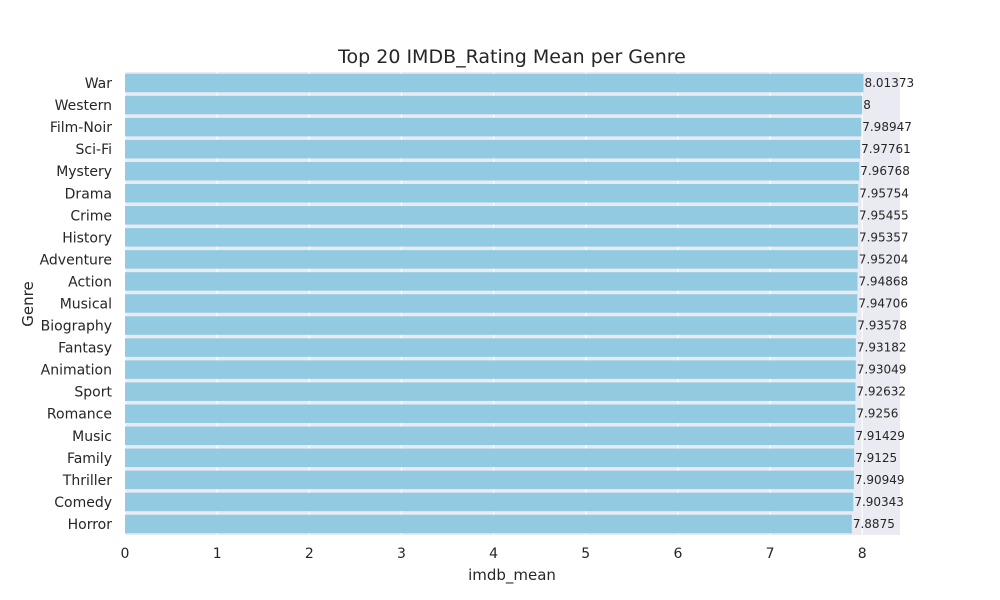 Image resolution: width=1000 pixels, height=600 pixels. Describe the element at coordinates (880, 436) in the screenshot. I see `bar-value-label: 7.91429` at that location.